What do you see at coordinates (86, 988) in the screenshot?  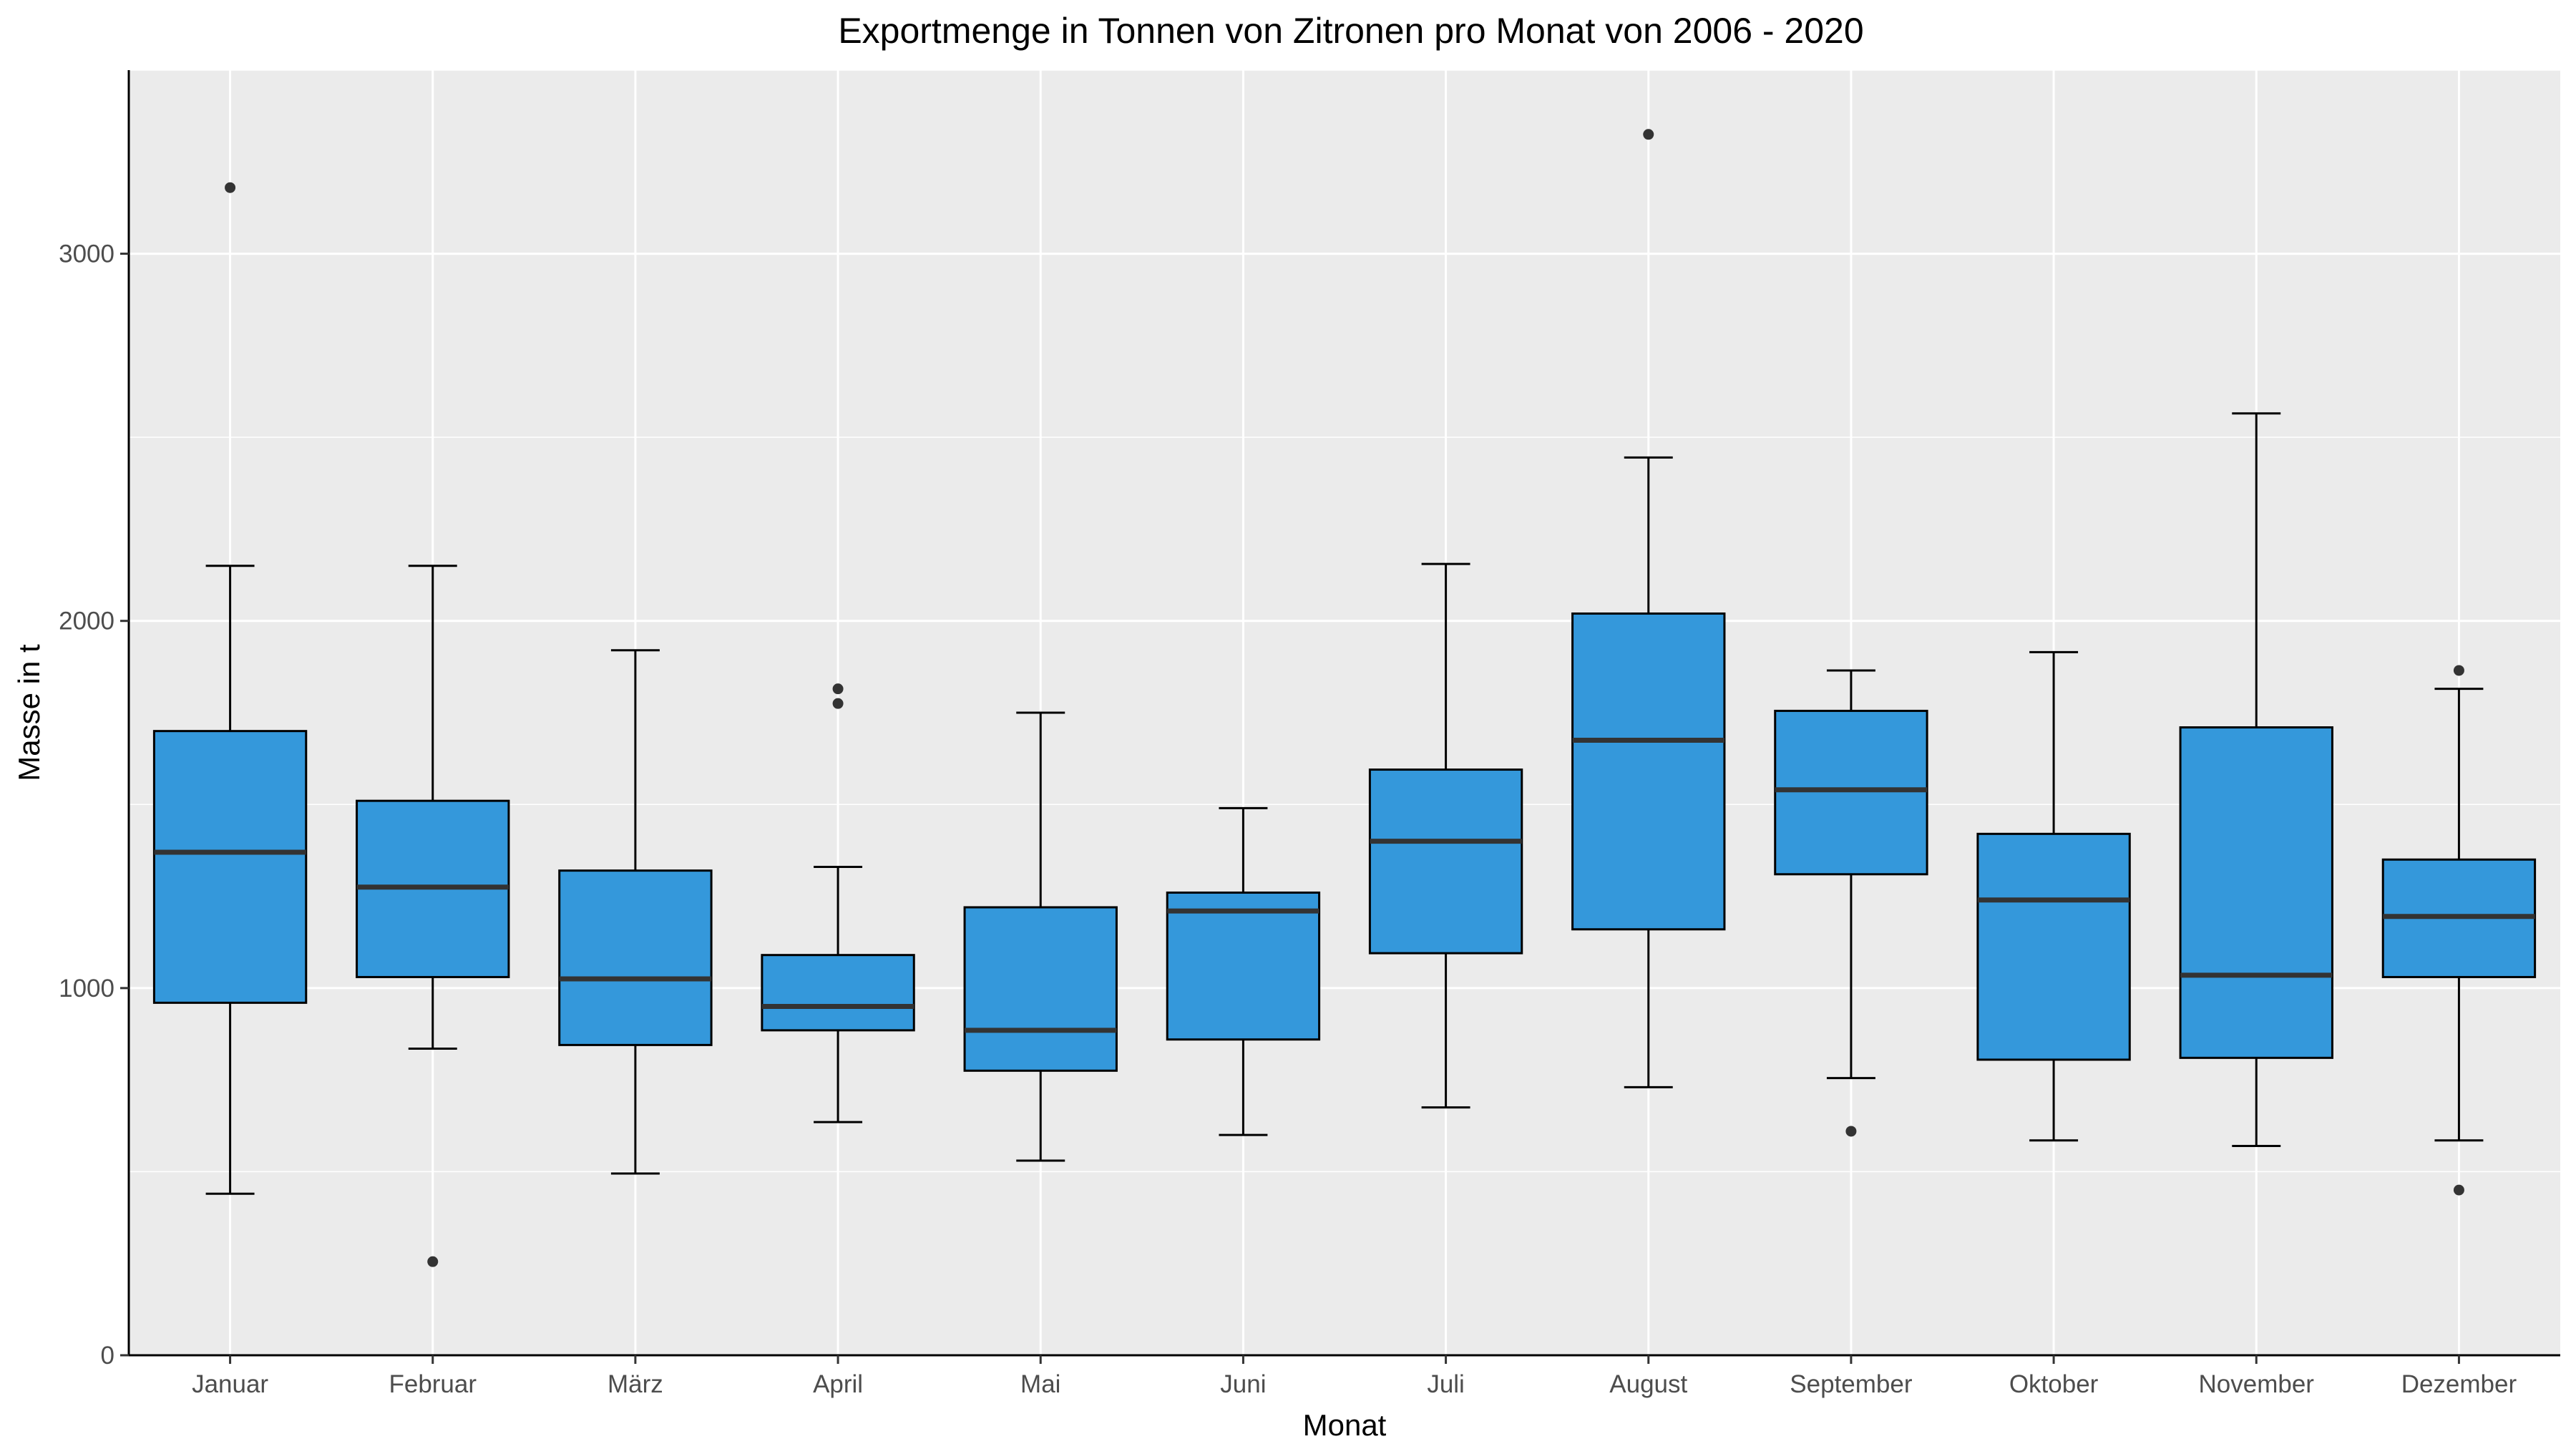 I see `y-tick-label: 1000` at bounding box center [86, 988].